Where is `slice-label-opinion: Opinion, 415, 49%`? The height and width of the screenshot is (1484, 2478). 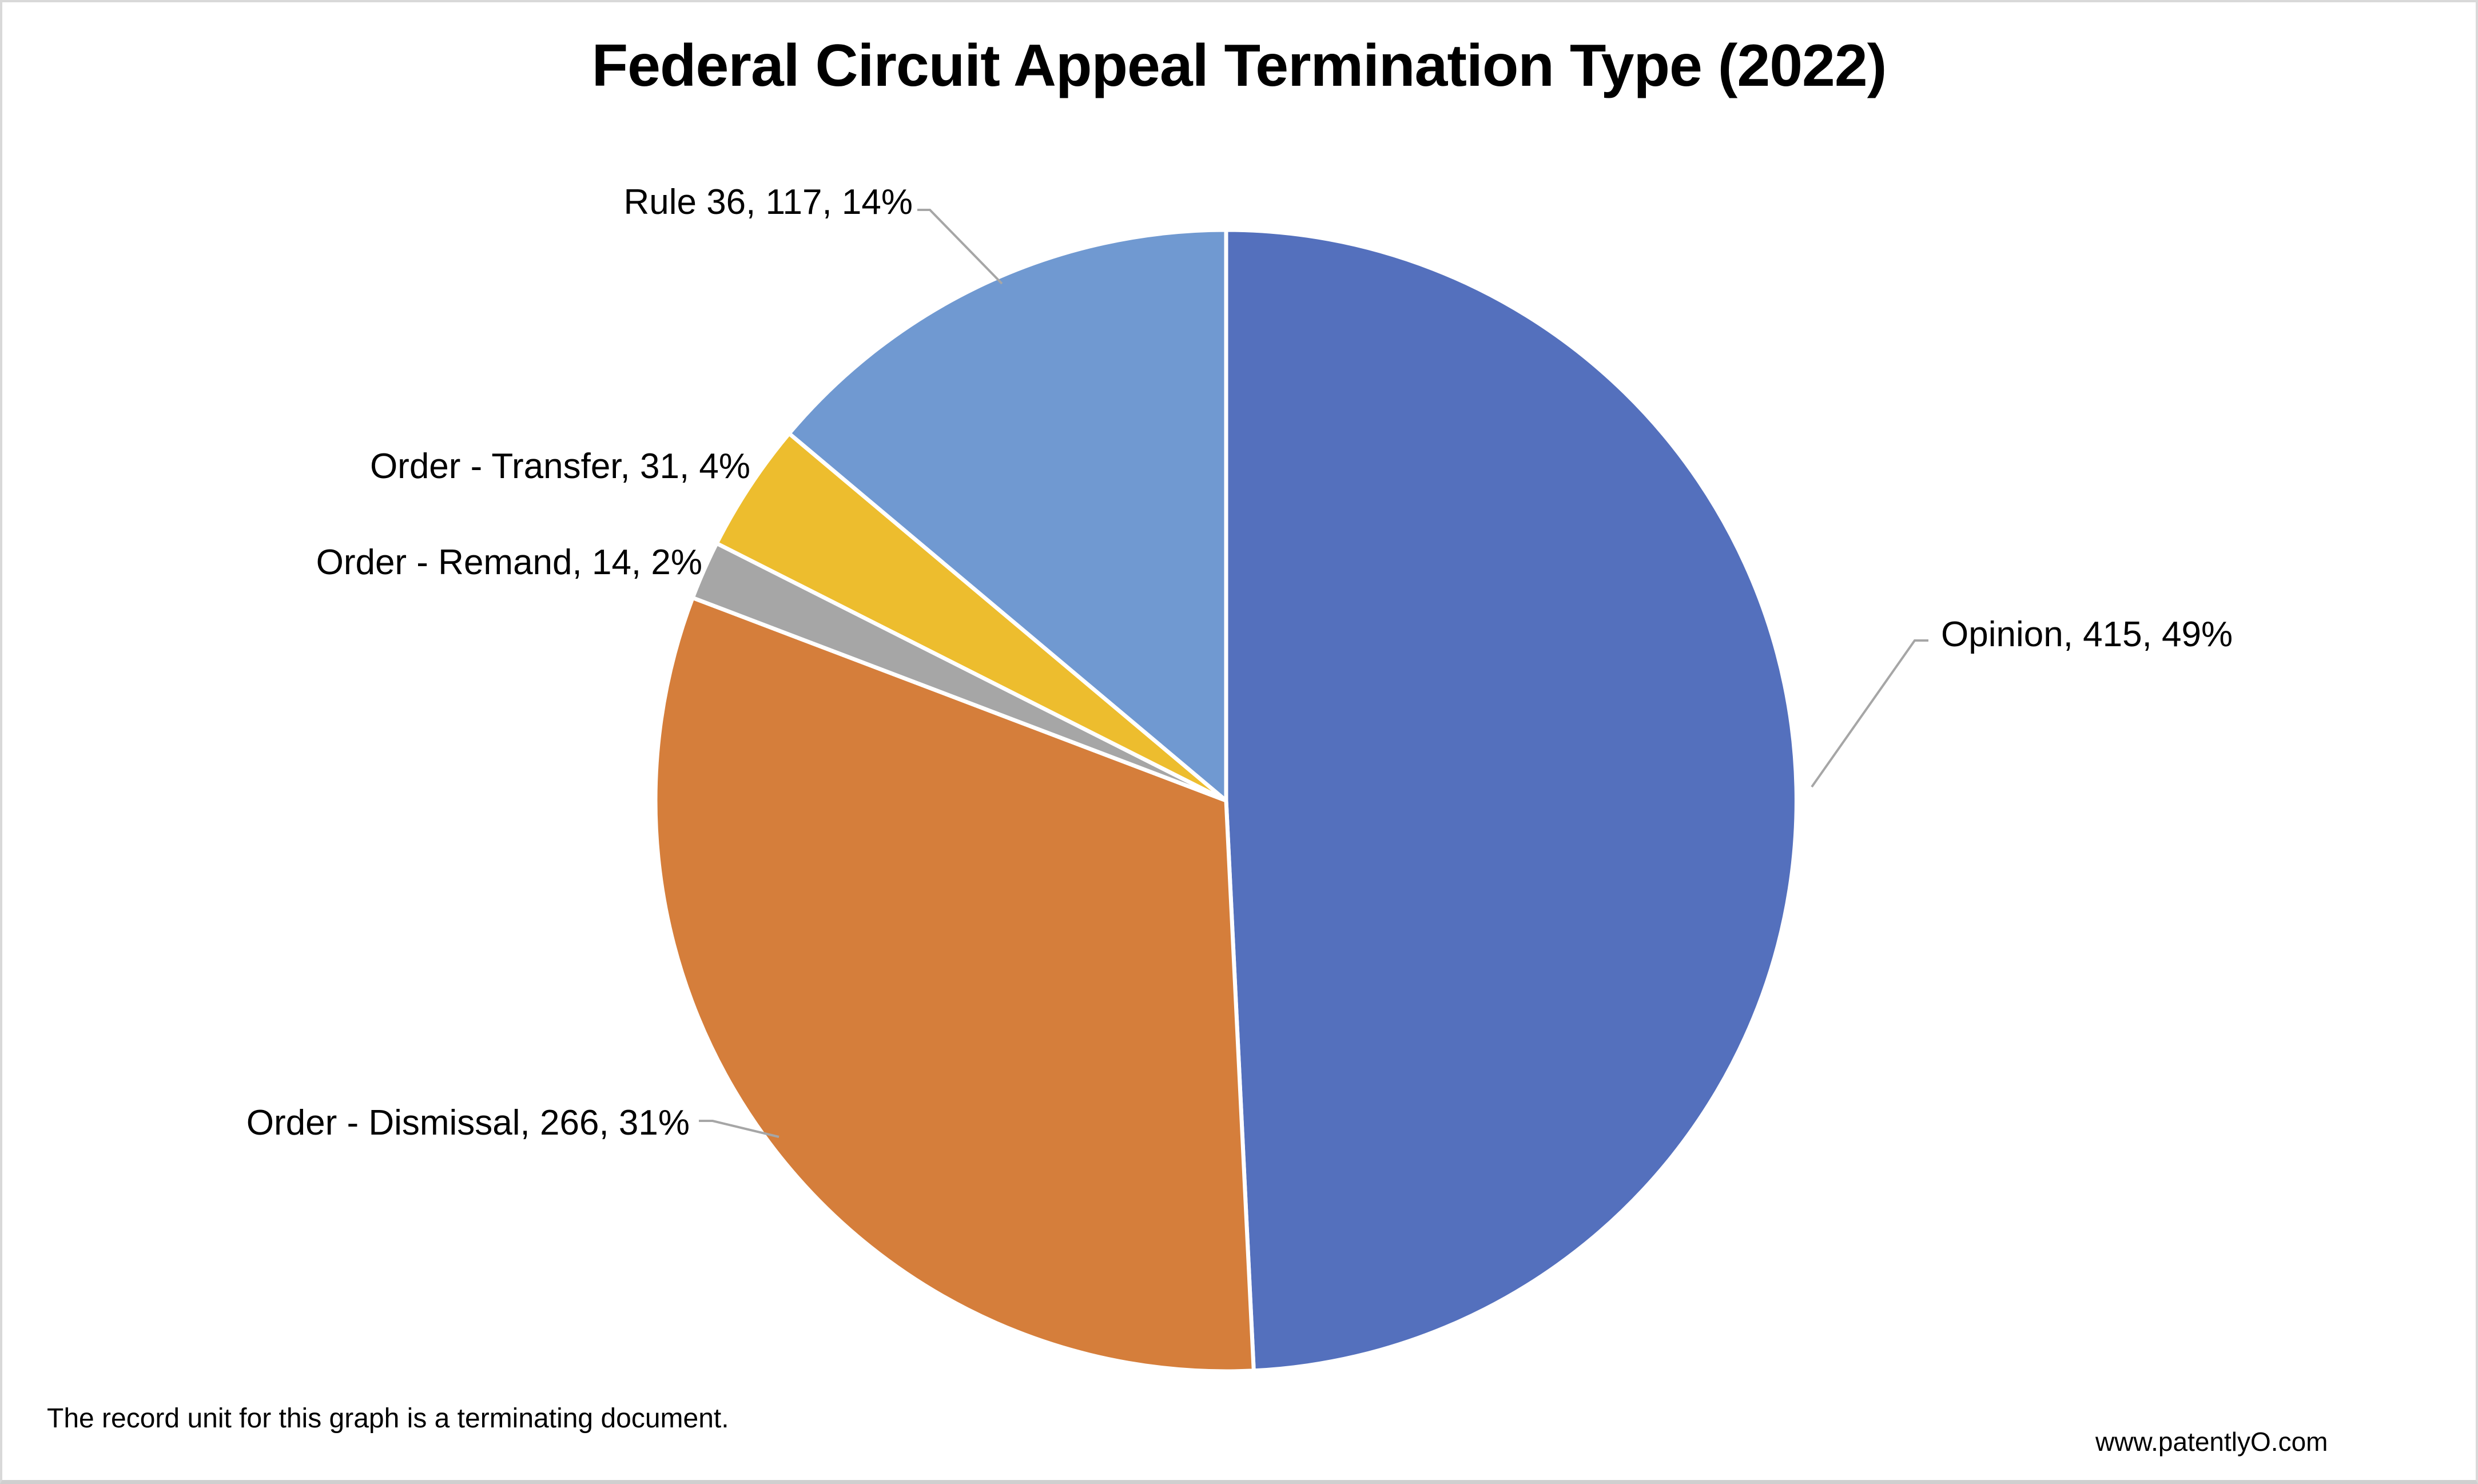
slice-label-opinion: Opinion, 415, 49% is located at coordinates (2087, 634).